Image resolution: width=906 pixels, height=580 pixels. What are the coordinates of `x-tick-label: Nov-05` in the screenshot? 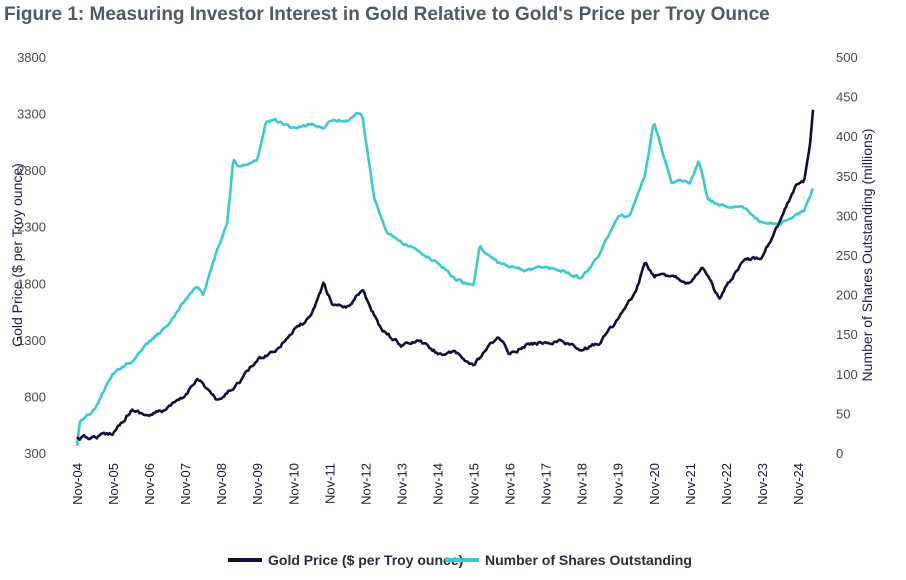 It's located at (113, 484).